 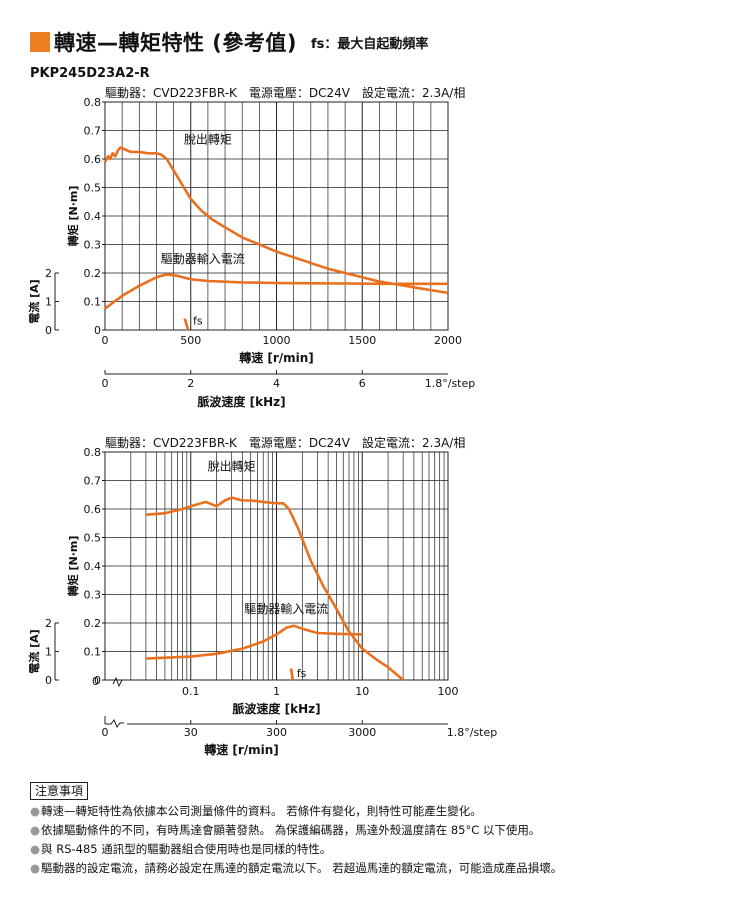 I want to click on page-header: 轉速—轉矩特性 (參考值) fs：最大自起動頻率, so click(x=229, y=42).